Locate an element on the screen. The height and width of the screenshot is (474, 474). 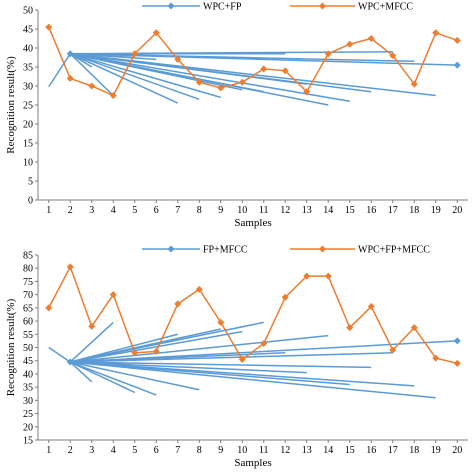
bottom-x-tick-label: 1 is located at coordinates (48, 450).